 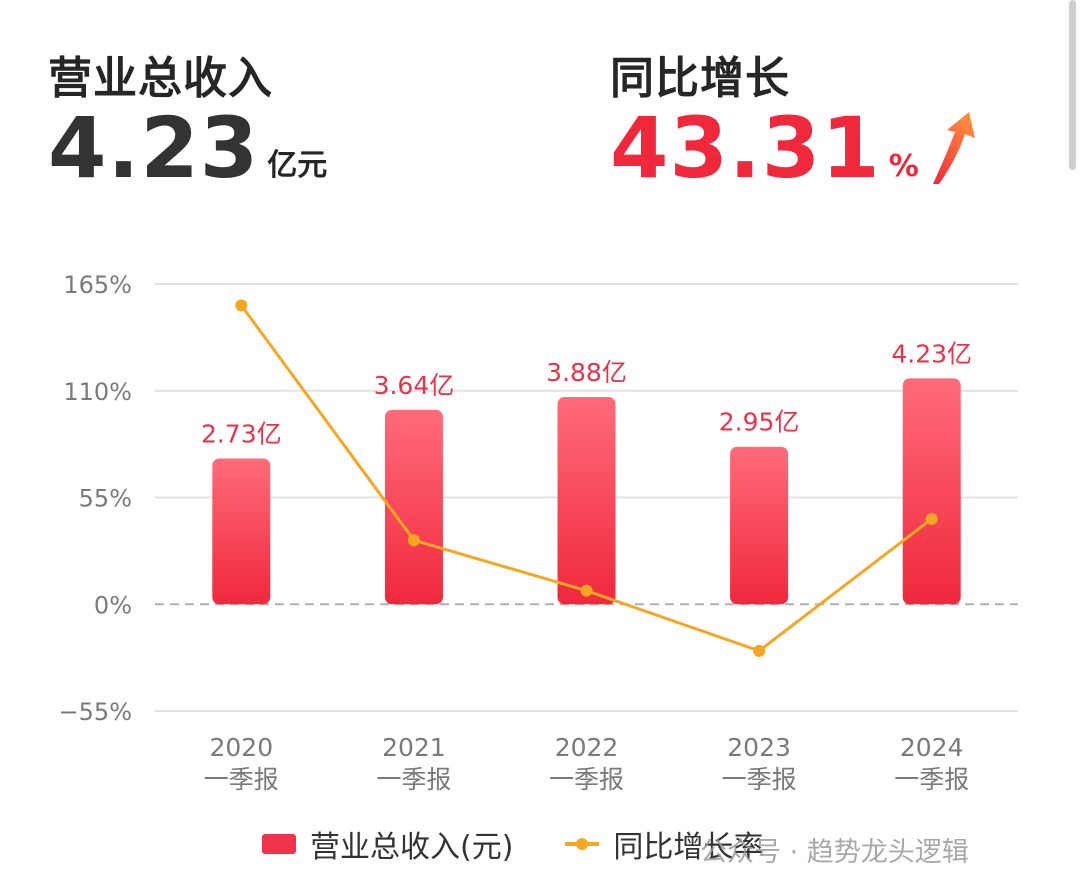 I want to click on legend-label-growth: 同比增长率, so click(x=688, y=847).